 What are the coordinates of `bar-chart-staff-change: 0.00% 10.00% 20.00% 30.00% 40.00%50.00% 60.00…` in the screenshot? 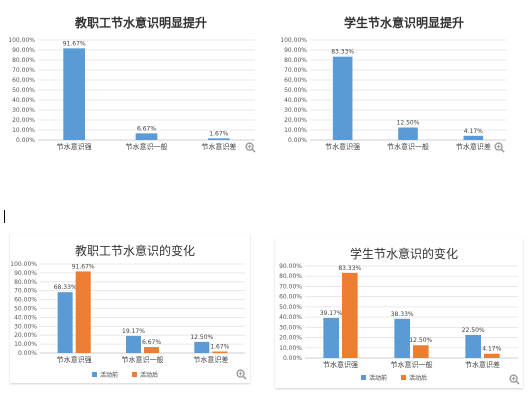 It's located at (127, 320).